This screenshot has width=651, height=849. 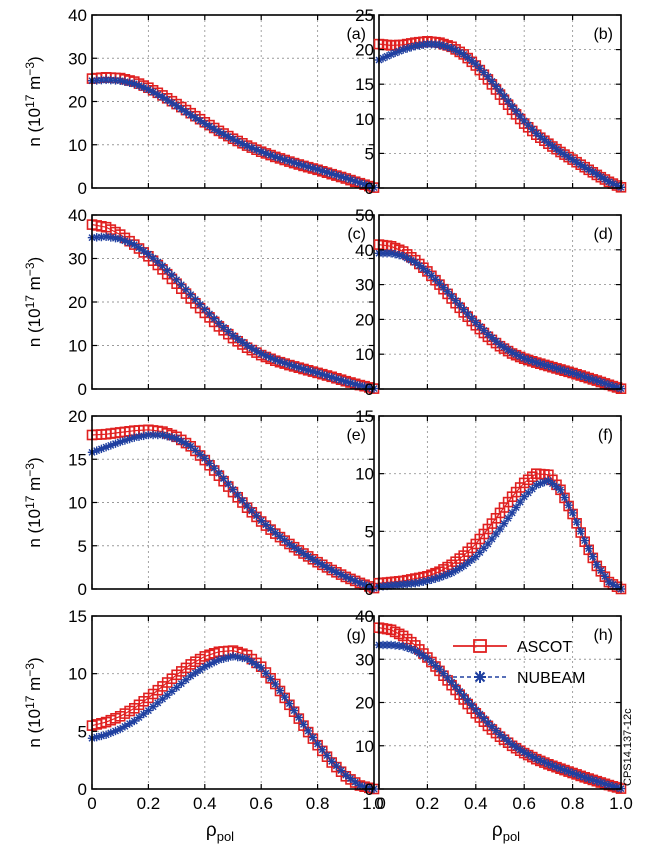 I want to click on svg-text: ρpol, so click(x=506, y=832).